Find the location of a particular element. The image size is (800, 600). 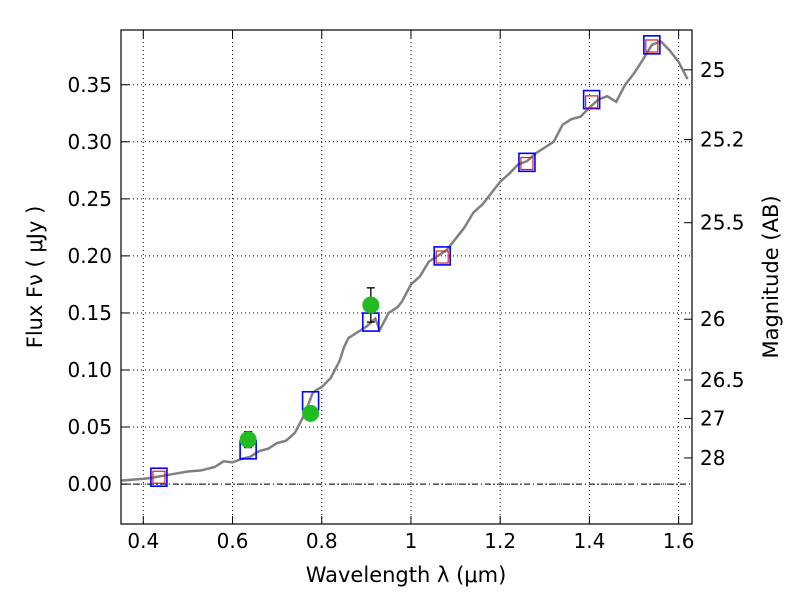

y-tick-label: 0.20 is located at coordinates (89, 256).